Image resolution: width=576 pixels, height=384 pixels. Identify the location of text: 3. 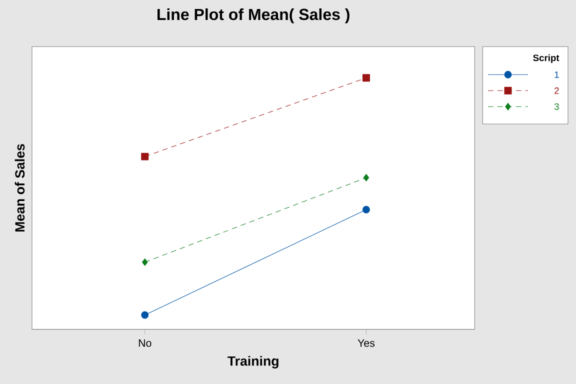
(556, 106).